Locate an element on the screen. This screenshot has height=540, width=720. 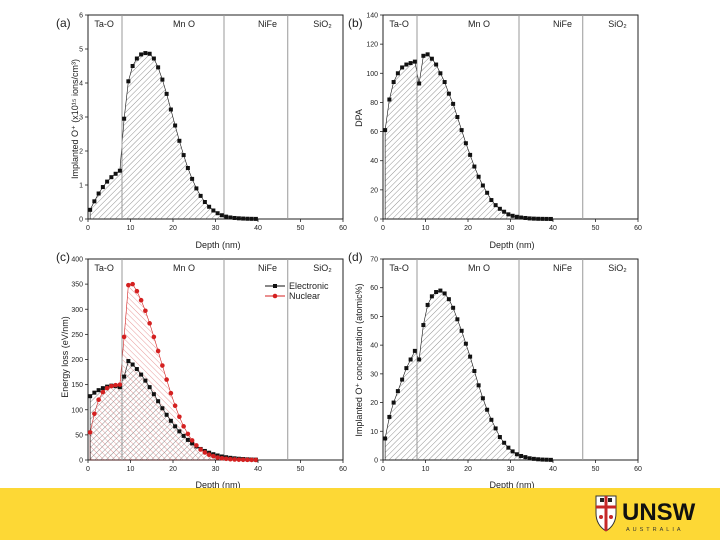
y-axis-label-c: Energy loss (eV/nm) is located at coordinates (65, 357).